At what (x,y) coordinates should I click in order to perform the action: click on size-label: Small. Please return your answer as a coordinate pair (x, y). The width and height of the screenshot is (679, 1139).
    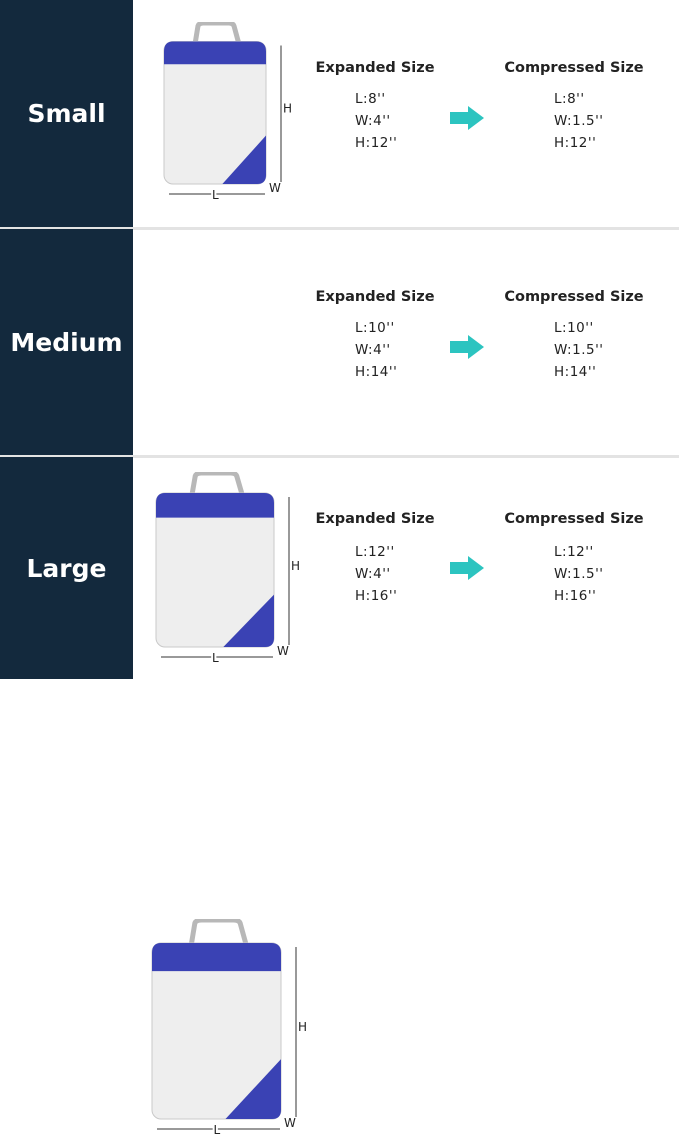
    Looking at the image, I should click on (66, 113).